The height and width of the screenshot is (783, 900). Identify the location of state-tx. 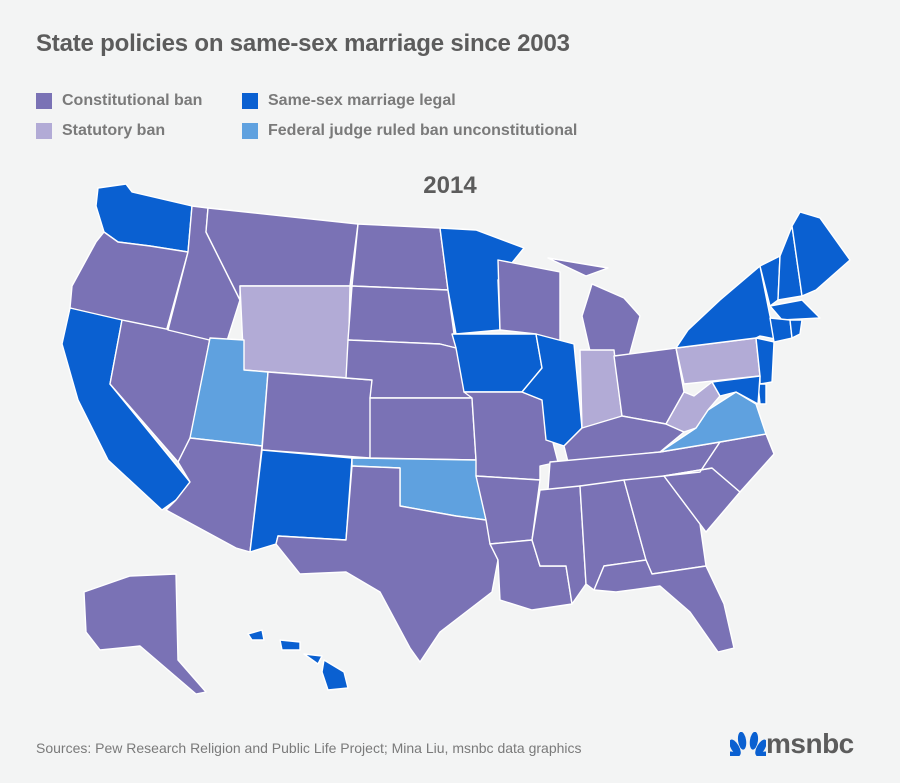
(387, 564).